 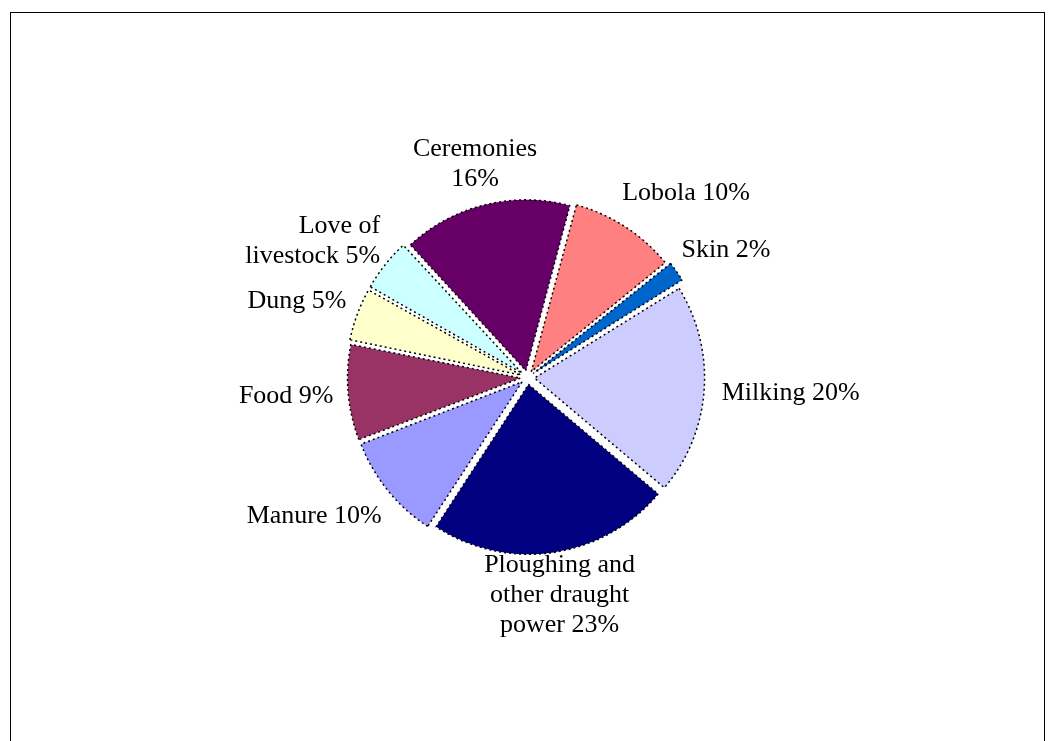 I want to click on slice-label: Dung 5%, so click(x=297, y=299).